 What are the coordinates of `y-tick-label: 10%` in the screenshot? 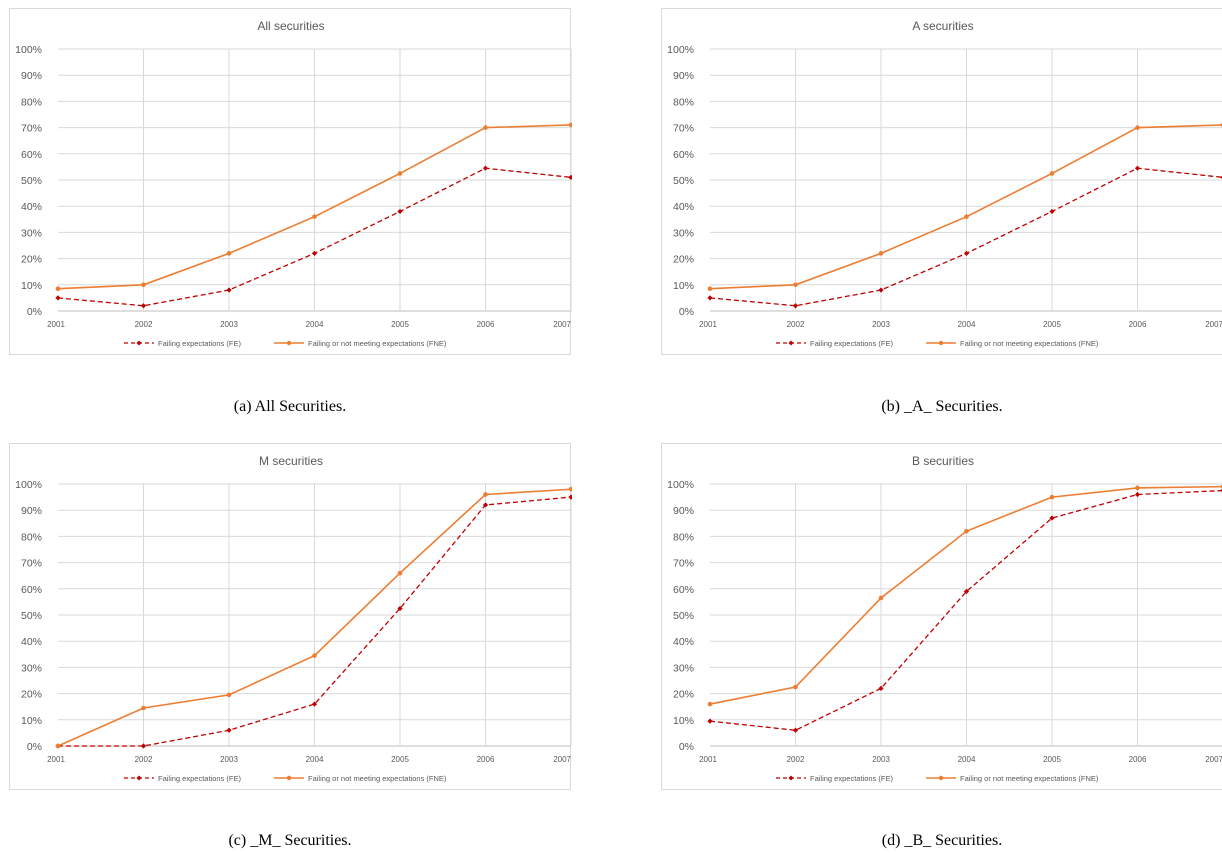 It's located at (683, 286).